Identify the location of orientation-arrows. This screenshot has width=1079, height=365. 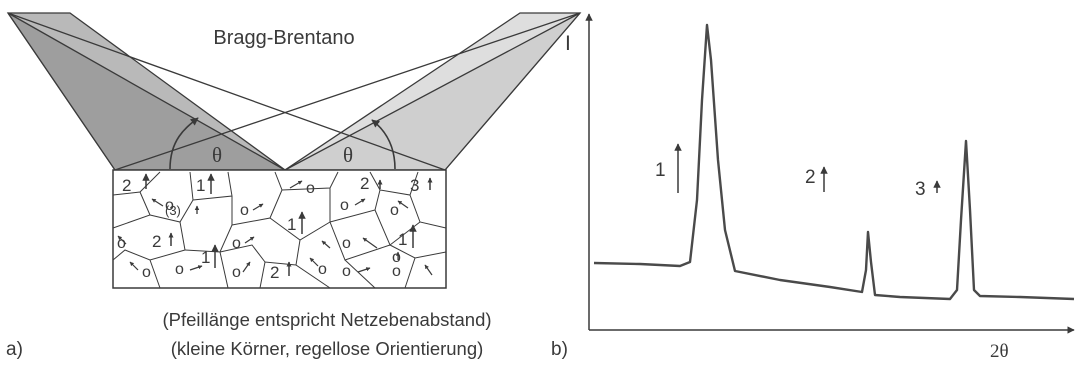
(275, 228).